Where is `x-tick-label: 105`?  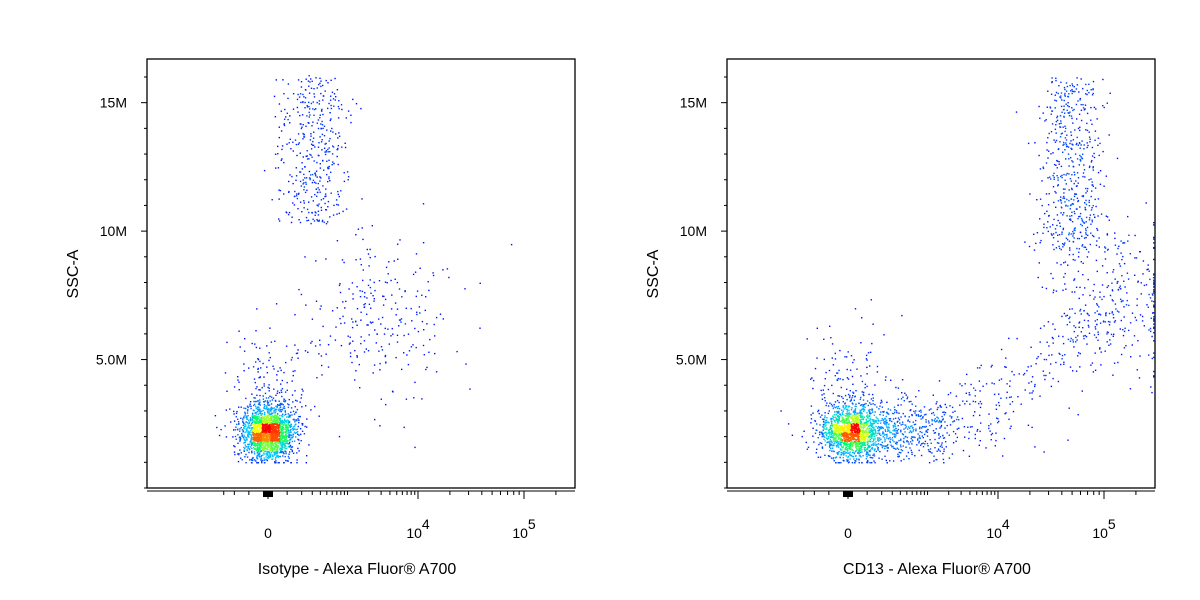 x-tick-label: 105 is located at coordinates (524, 528).